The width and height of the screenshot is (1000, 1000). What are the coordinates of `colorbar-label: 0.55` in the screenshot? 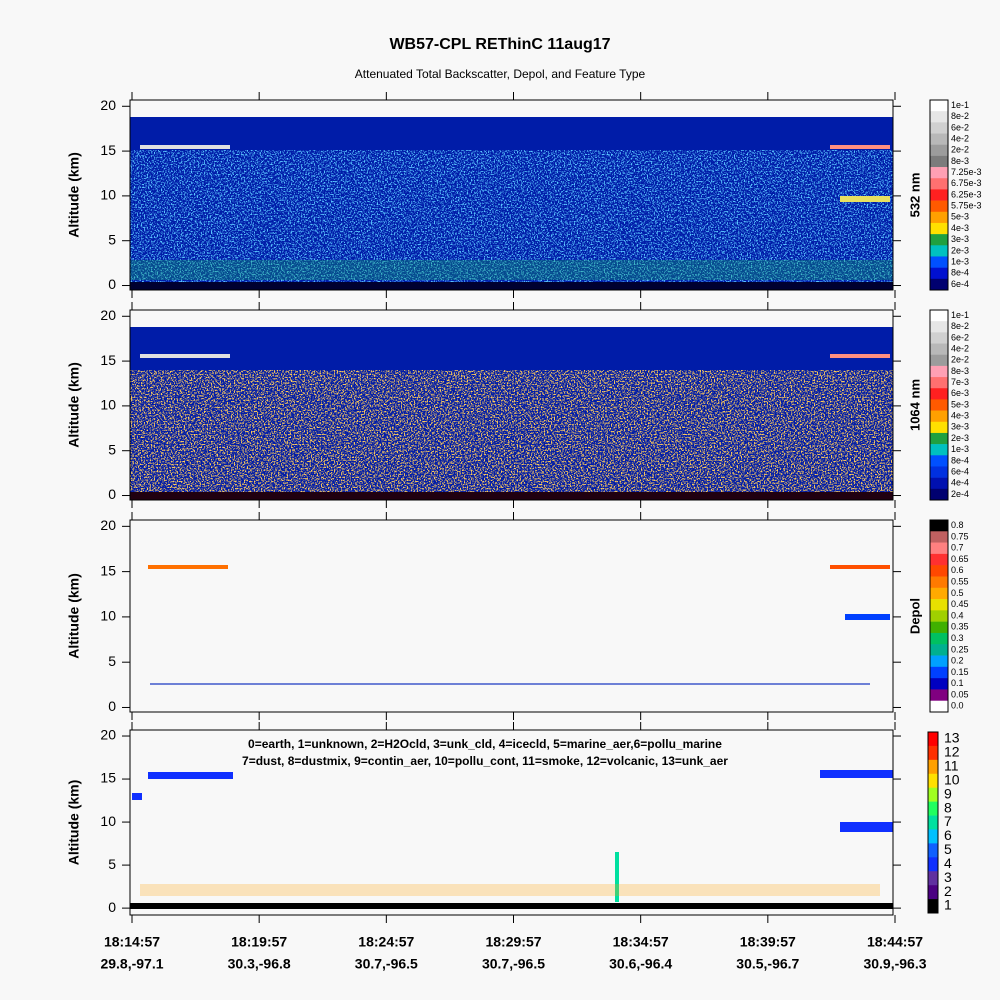 It's located at (960, 581).